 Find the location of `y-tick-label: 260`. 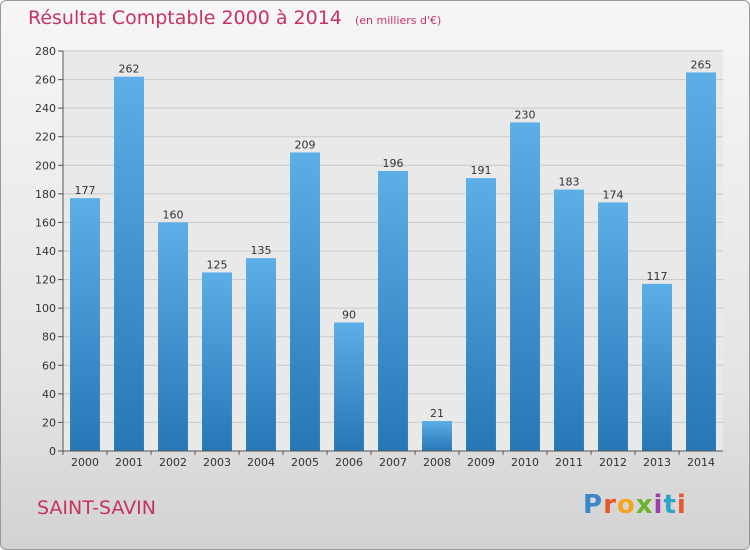

y-tick-label: 260 is located at coordinates (45, 80).